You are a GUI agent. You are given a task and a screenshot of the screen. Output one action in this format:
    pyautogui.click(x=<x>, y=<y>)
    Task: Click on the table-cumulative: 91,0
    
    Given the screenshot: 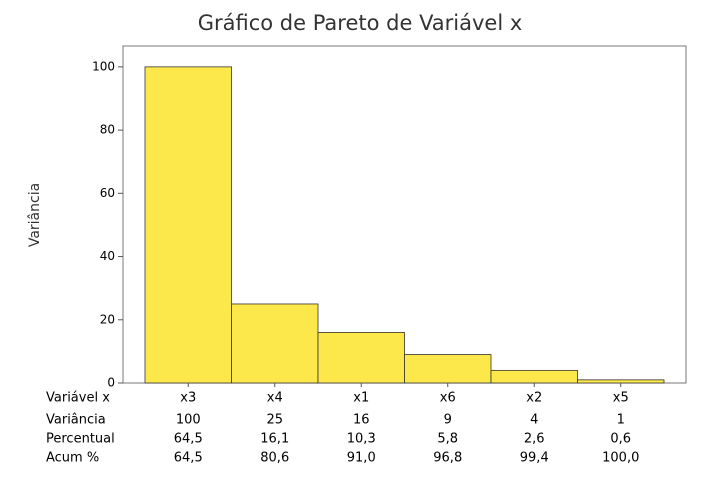 What is the action you would take?
    pyautogui.click(x=361, y=458)
    